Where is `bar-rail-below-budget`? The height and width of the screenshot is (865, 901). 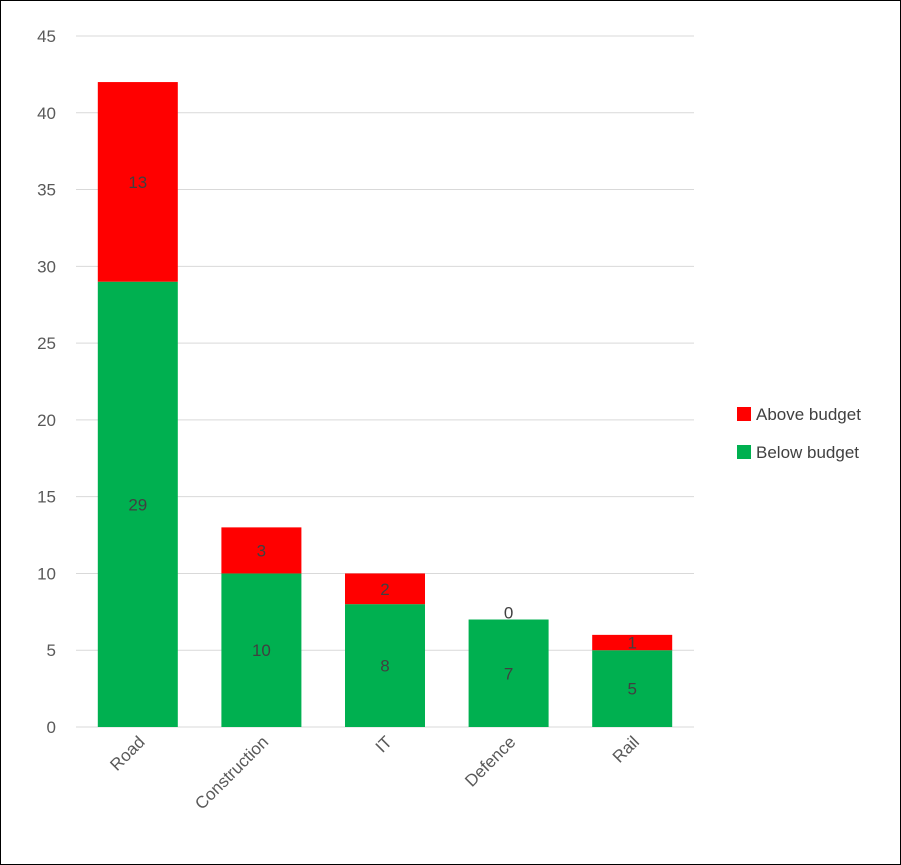 bar-rail-below-budget is located at coordinates (632, 688).